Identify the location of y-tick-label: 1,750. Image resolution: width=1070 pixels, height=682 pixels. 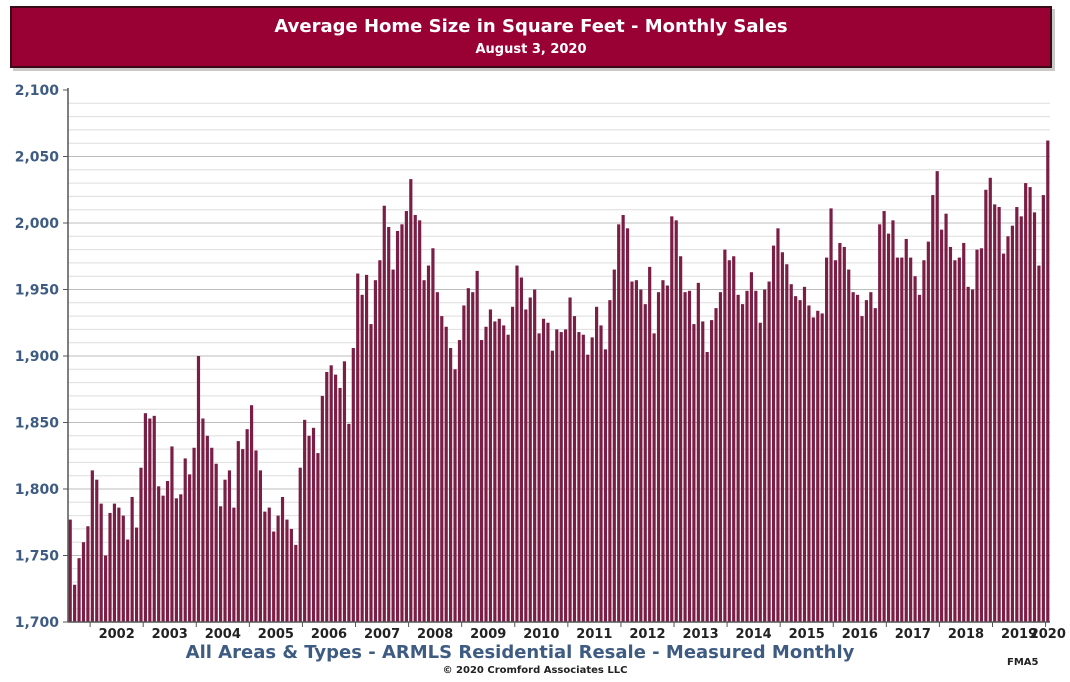
(37, 557).